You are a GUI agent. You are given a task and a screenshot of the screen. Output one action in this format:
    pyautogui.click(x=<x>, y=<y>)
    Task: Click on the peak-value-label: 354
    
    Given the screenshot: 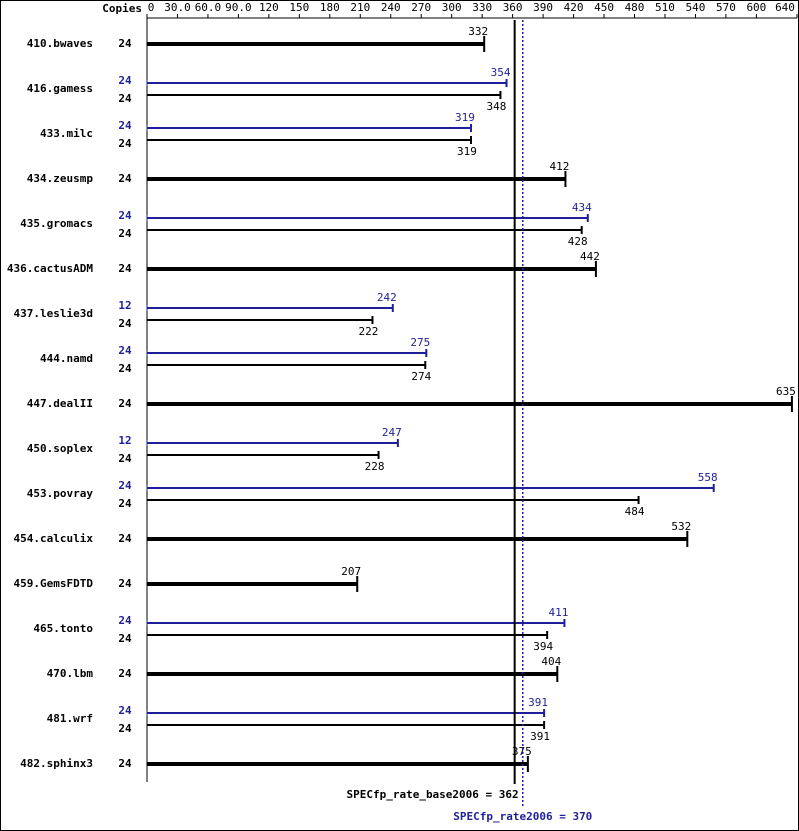 What is the action you would take?
    pyautogui.click(x=501, y=72)
    